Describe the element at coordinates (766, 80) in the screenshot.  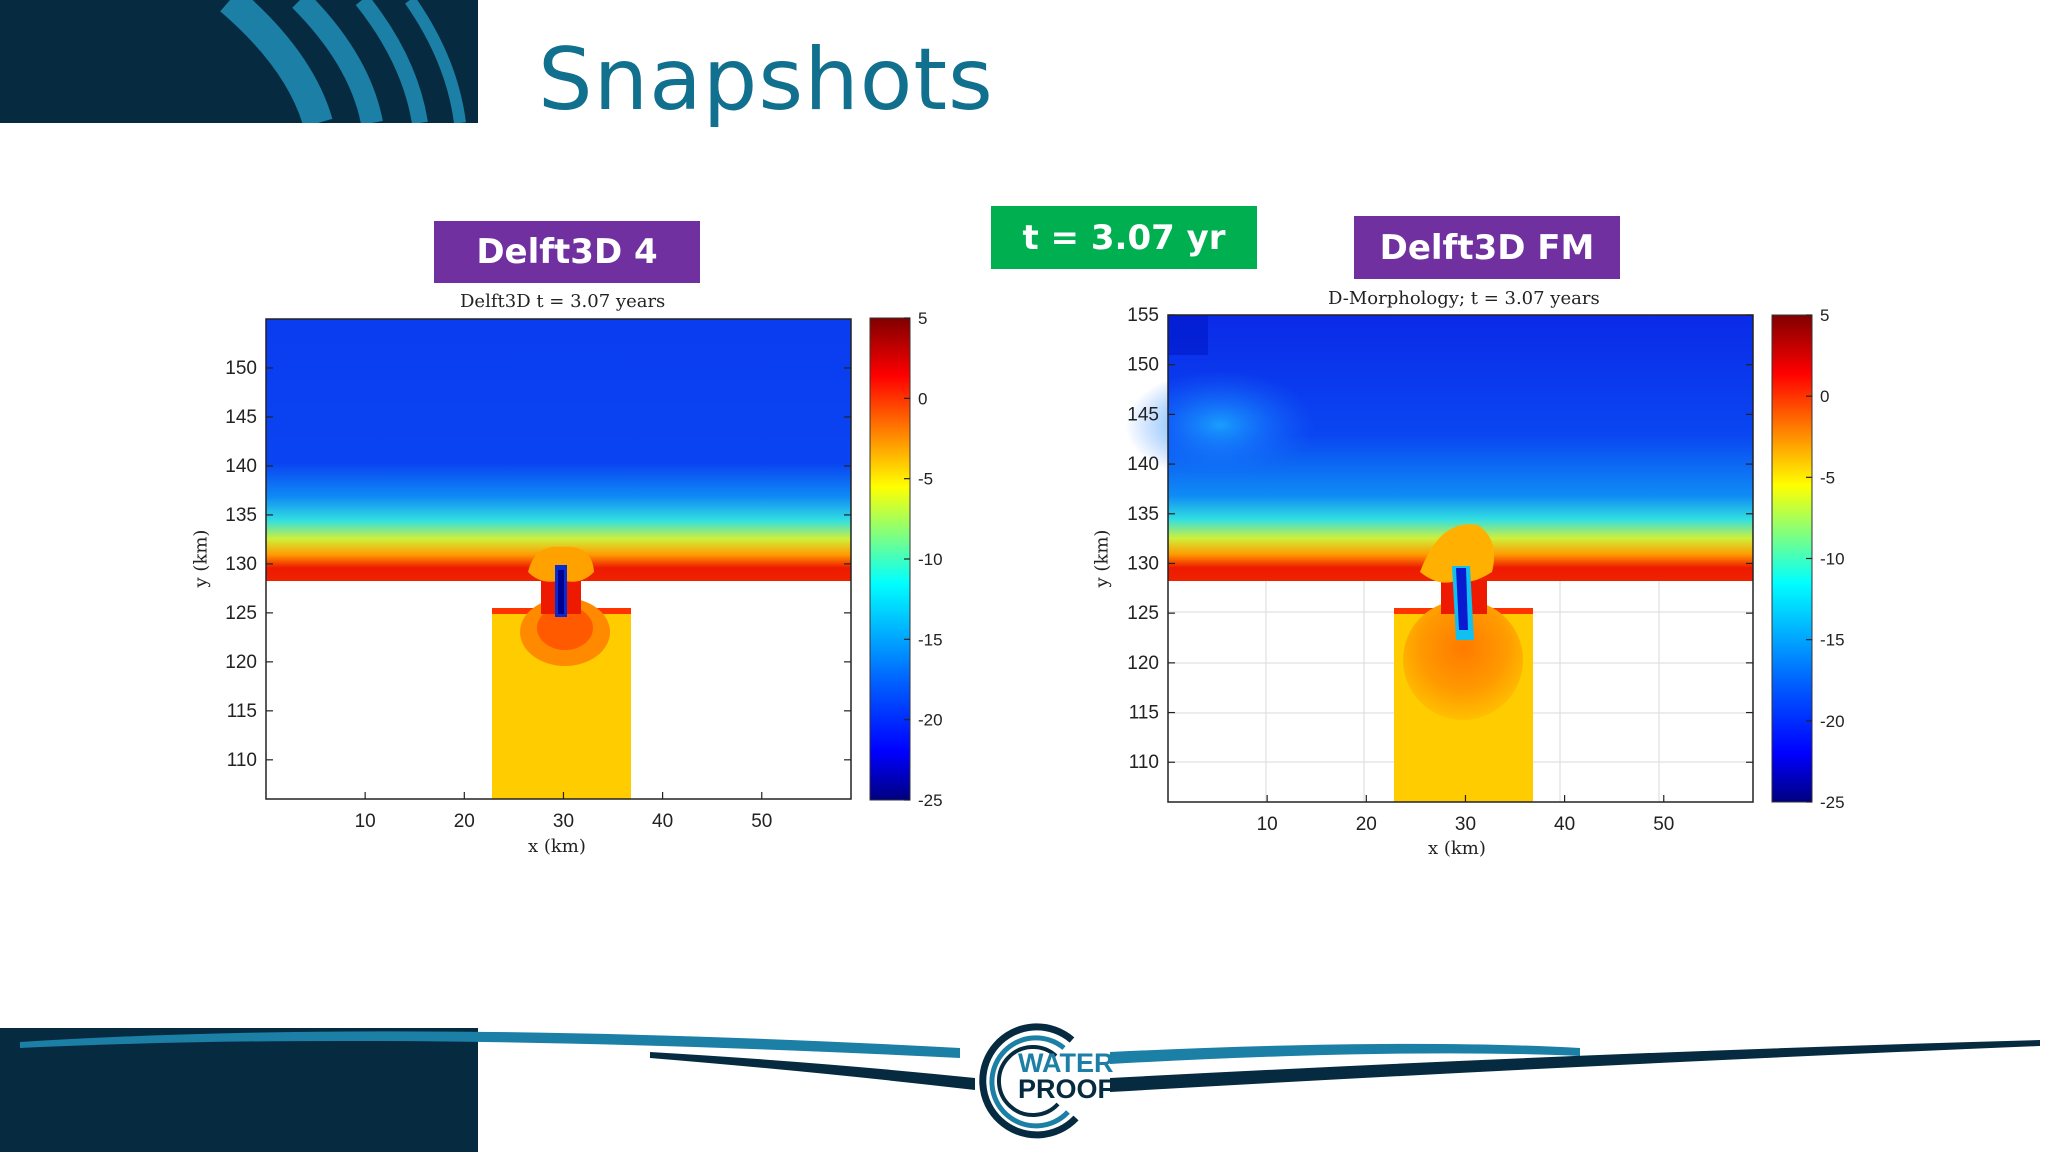
I see `slide-title: Snapshots` at that location.